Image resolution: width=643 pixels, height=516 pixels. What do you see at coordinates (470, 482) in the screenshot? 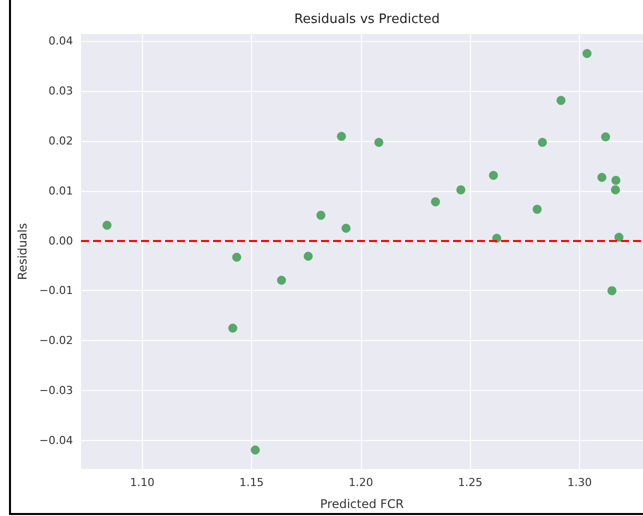
I see `x-tick-label: 1.25` at bounding box center [470, 482].